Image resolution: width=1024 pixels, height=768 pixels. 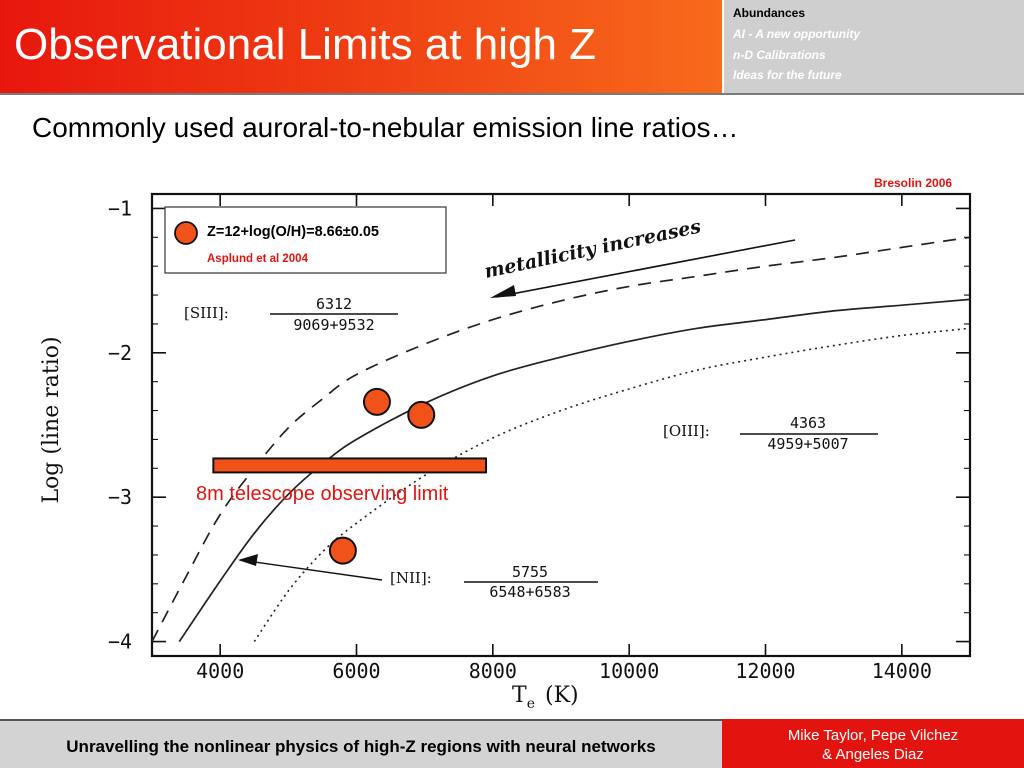 I want to click on oiii-label: [OIII]:, so click(x=686, y=431).